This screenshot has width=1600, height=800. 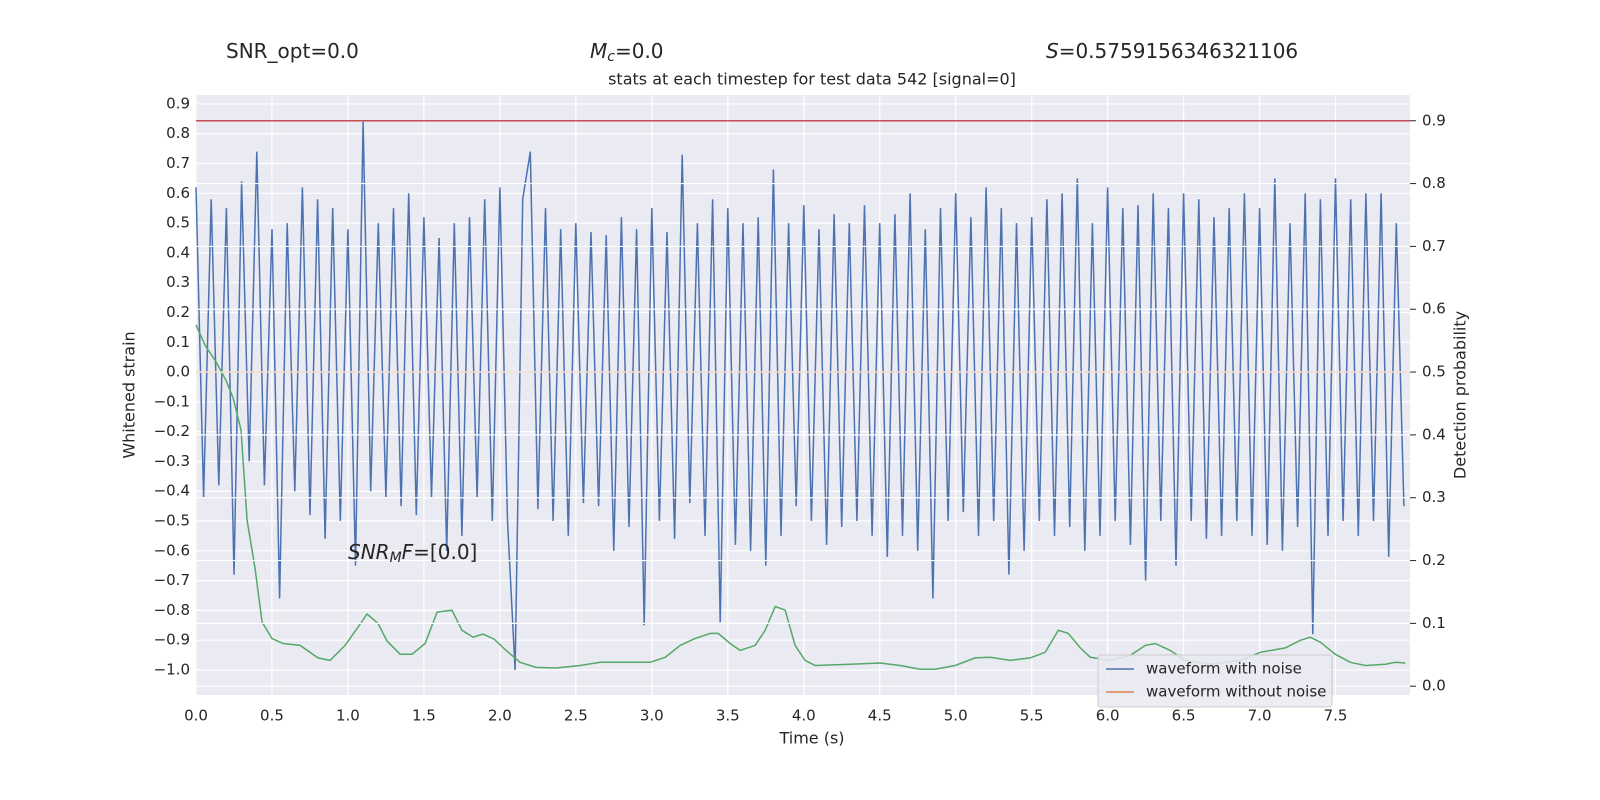 I want to click on y-tick-label: −0.9, so click(x=172, y=640).